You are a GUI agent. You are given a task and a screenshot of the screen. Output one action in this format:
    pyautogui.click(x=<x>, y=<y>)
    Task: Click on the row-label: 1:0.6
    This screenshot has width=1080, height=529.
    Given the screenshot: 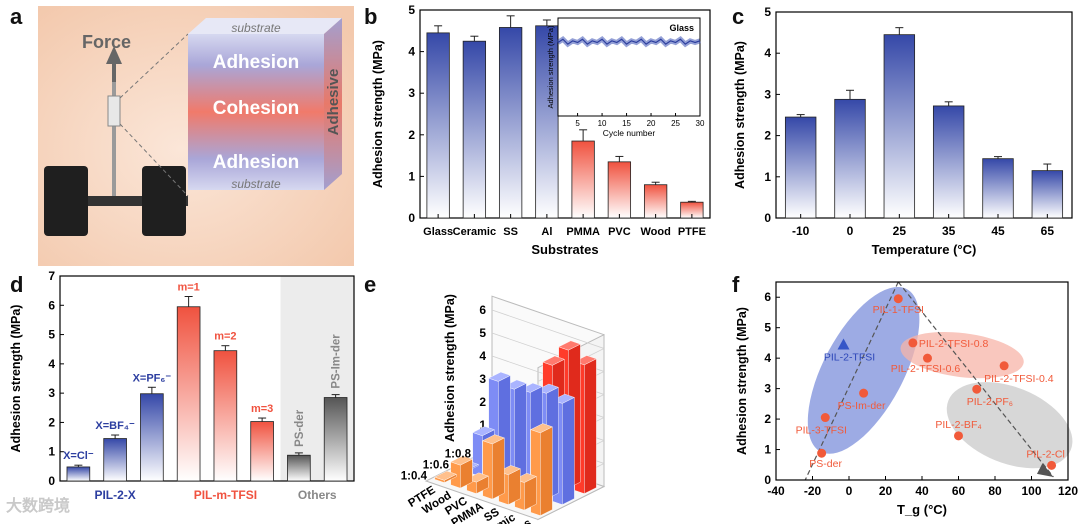 What is the action you would take?
    pyautogui.click(x=436, y=466)
    